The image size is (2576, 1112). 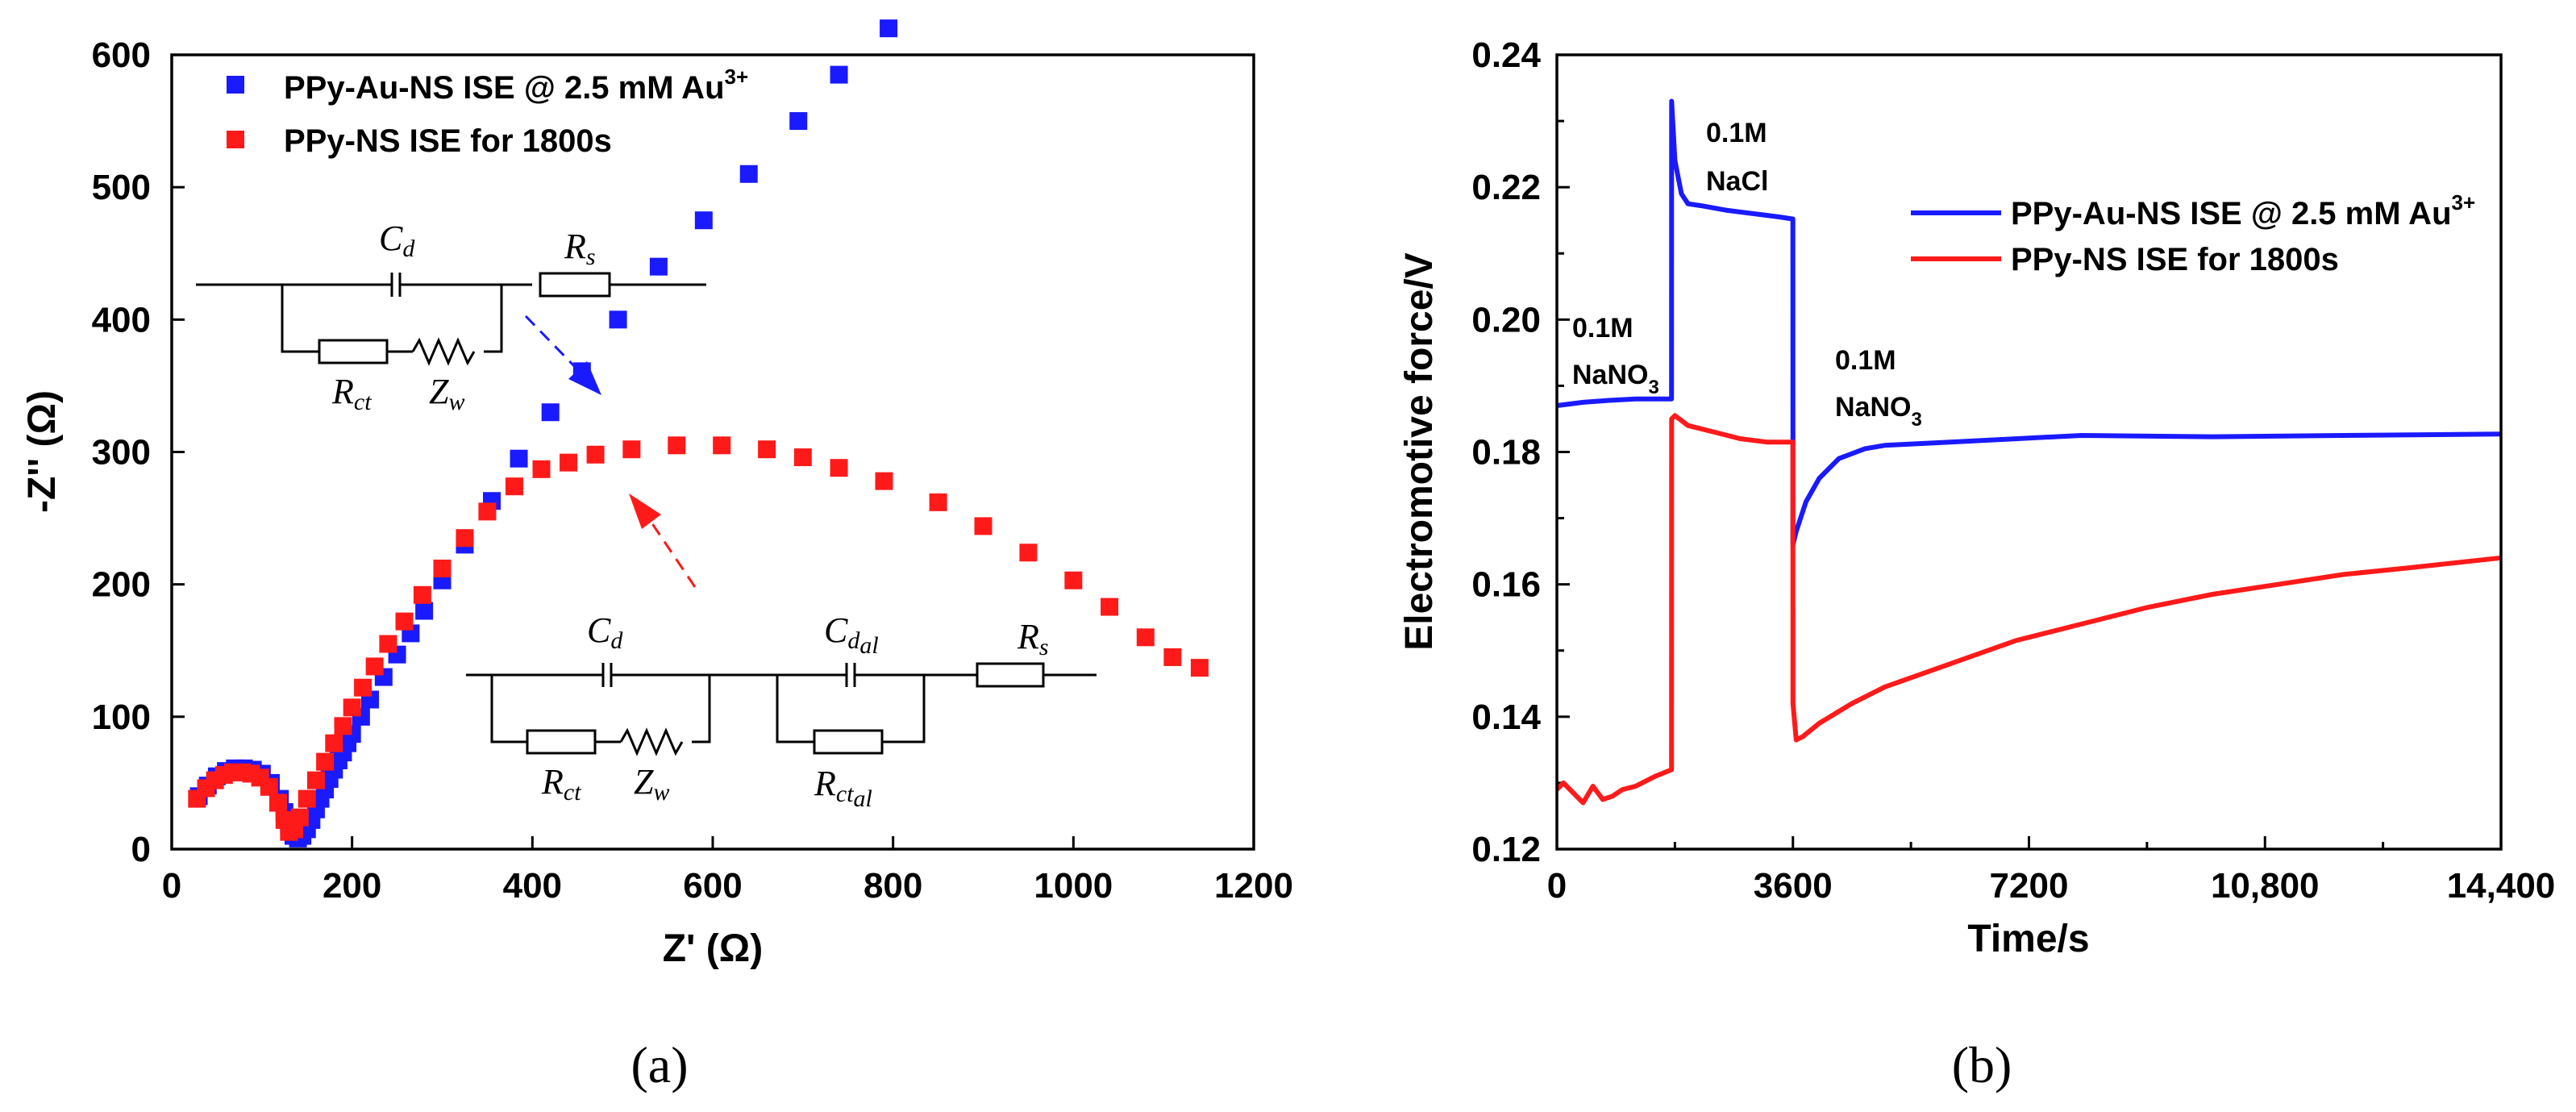 I want to click on circuit2-rct-label: Rct, so click(x=561, y=784).